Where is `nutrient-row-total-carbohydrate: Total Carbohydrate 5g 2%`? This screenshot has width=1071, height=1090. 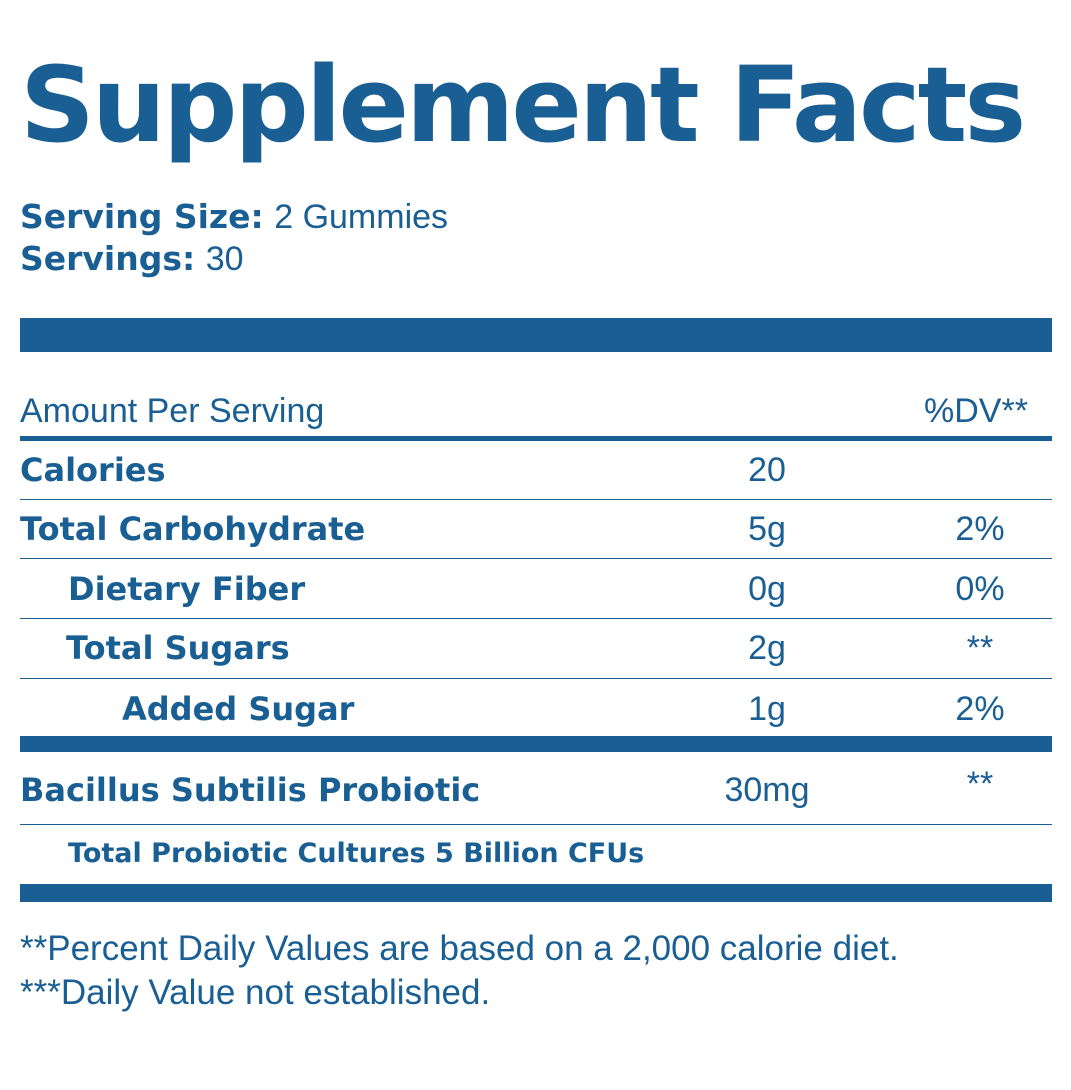 nutrient-row-total-carbohydrate: Total Carbohydrate 5g 2% is located at coordinates (536, 529).